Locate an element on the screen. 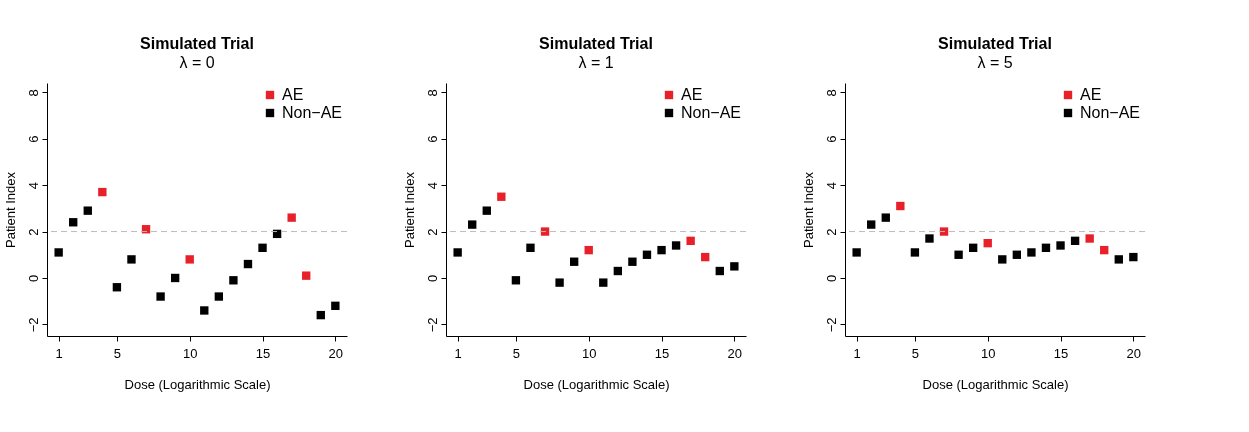 This screenshot has height=432, width=1249. chart-subtitle: λ = 1 is located at coordinates (596, 62).